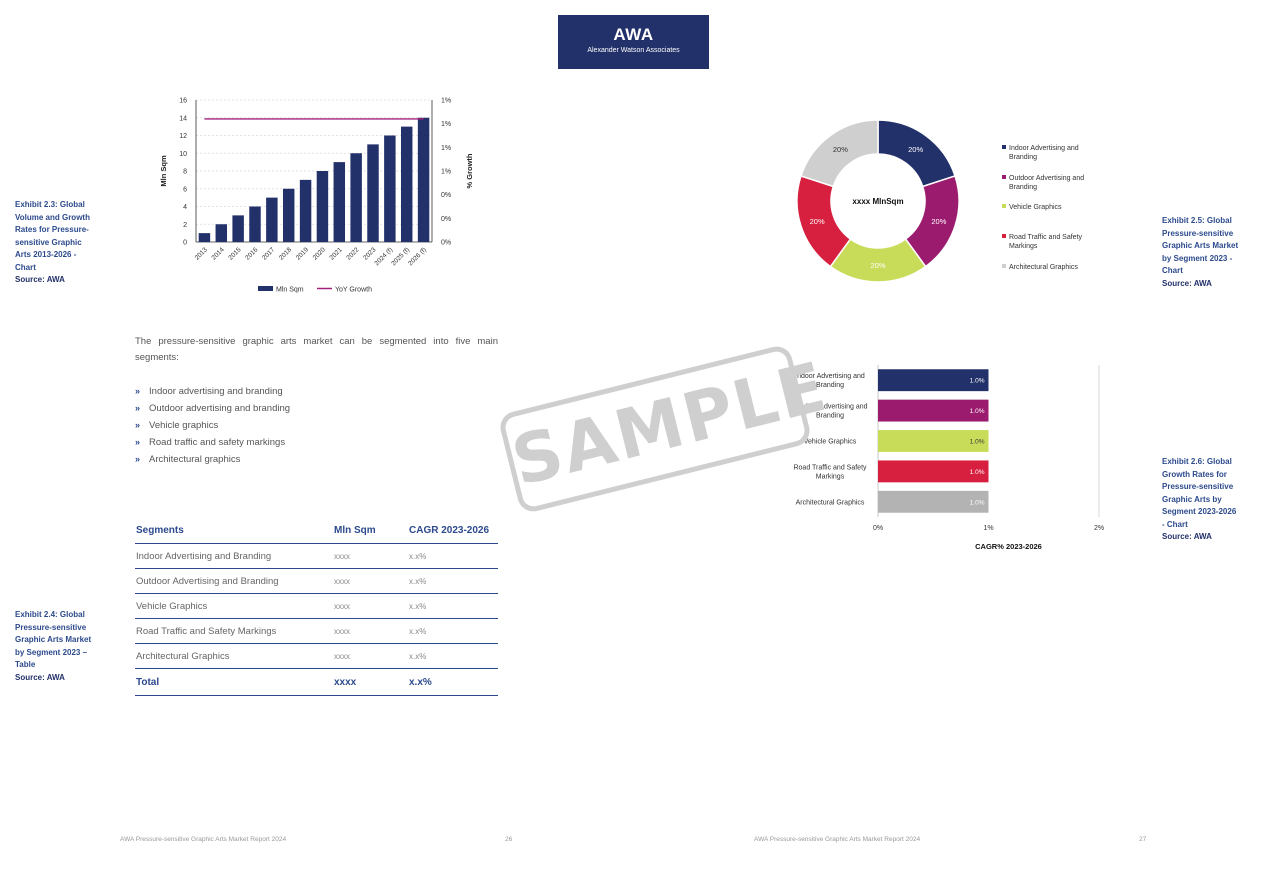  What do you see at coordinates (185, 225) in the screenshot?
I see `y-tick-label: 2` at bounding box center [185, 225].